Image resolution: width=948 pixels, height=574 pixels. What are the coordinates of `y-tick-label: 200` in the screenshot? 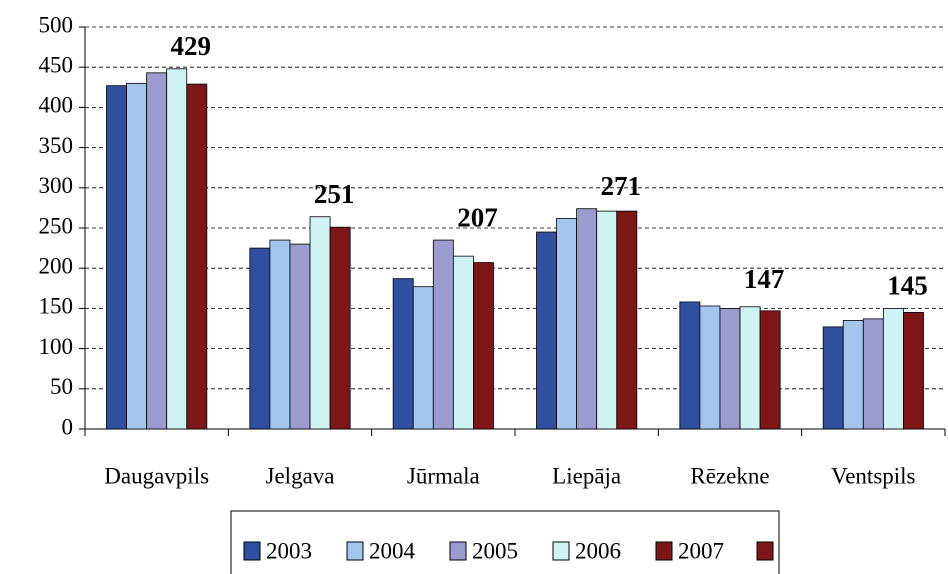 It's located at (56, 265).